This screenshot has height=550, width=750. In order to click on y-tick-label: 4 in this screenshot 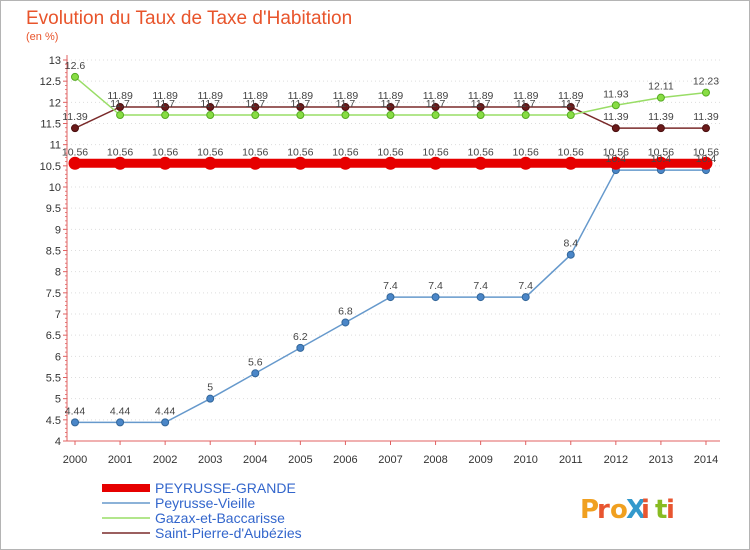, I will do `click(58, 442)`.